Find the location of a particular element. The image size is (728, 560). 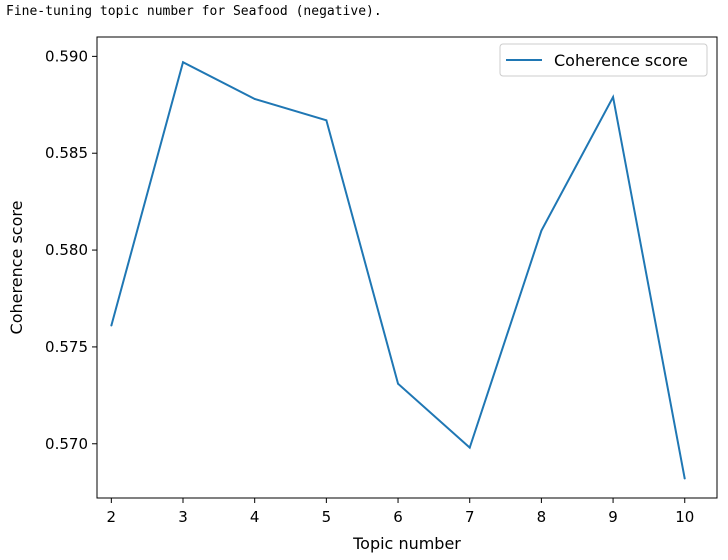

x-tick-label: 10 is located at coordinates (684, 517).